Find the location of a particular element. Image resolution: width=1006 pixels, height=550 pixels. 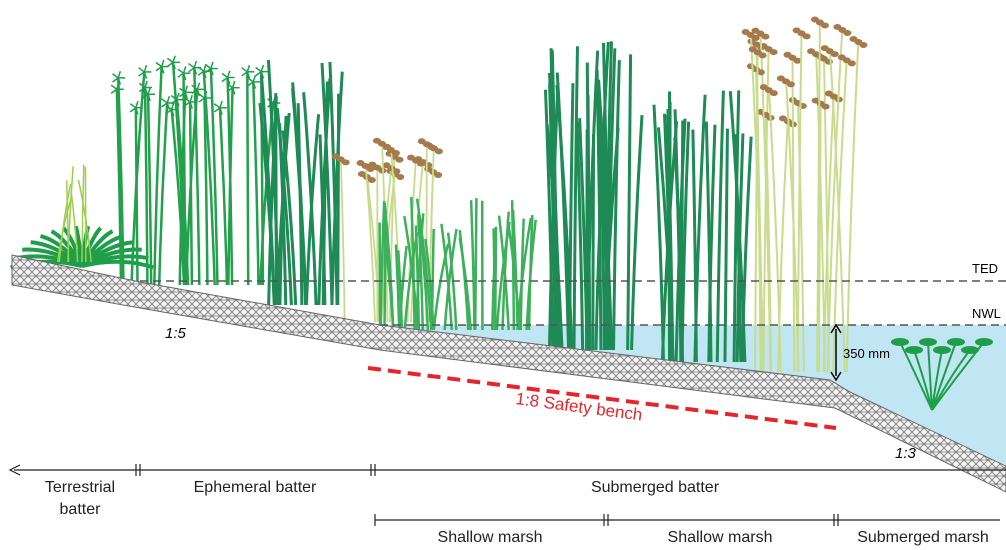

ted-label: TED is located at coordinates (985, 268).